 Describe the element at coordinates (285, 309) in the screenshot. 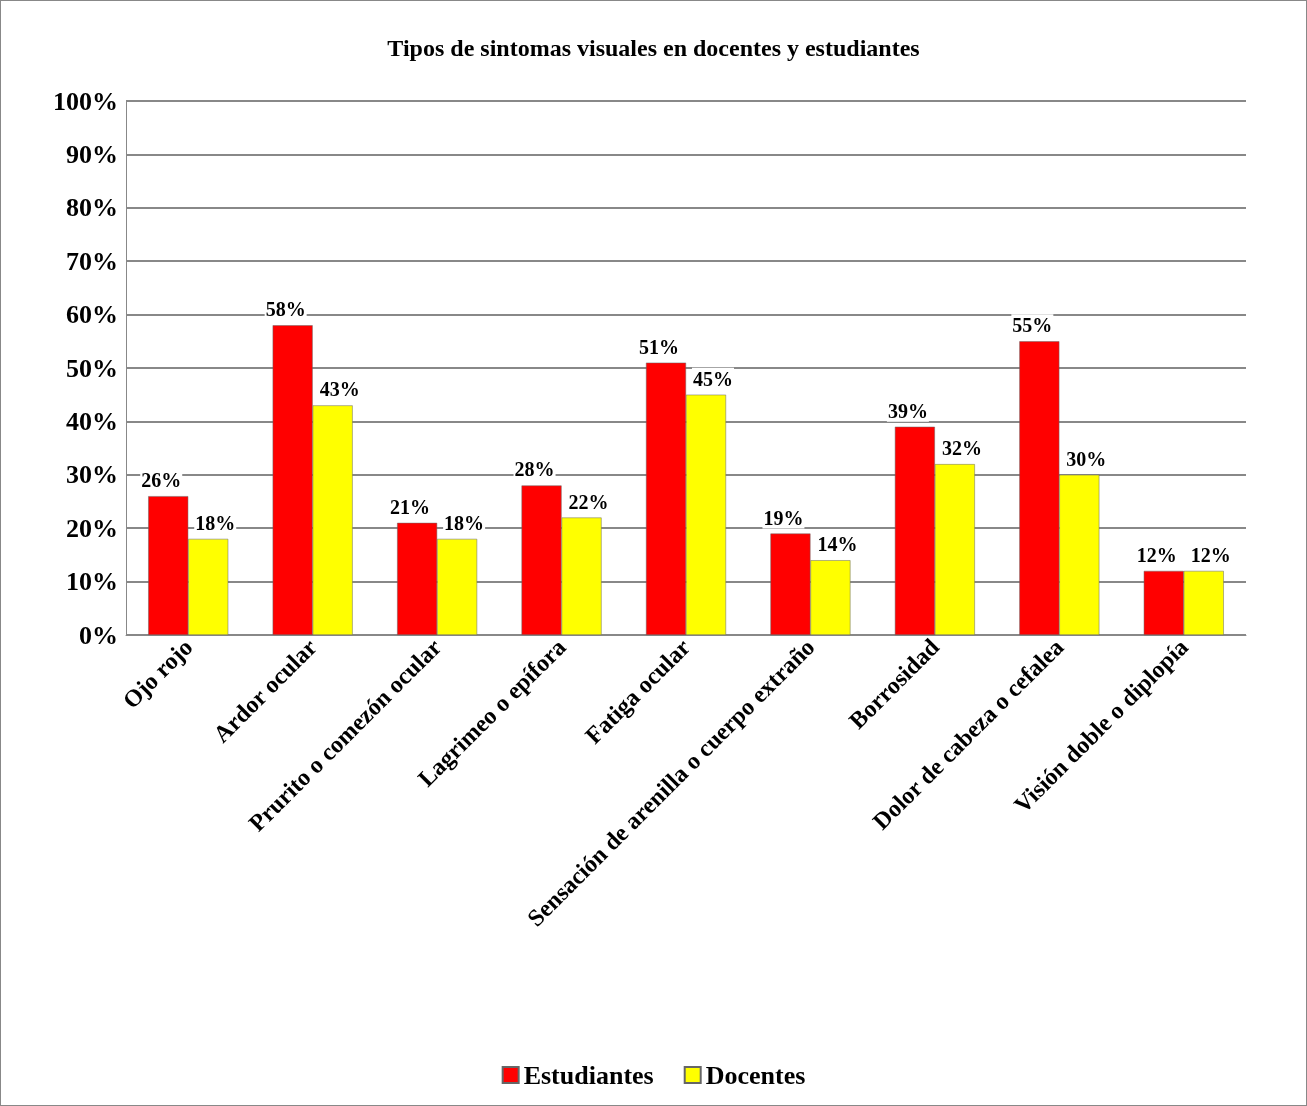

I see `data-label: 58%` at that location.